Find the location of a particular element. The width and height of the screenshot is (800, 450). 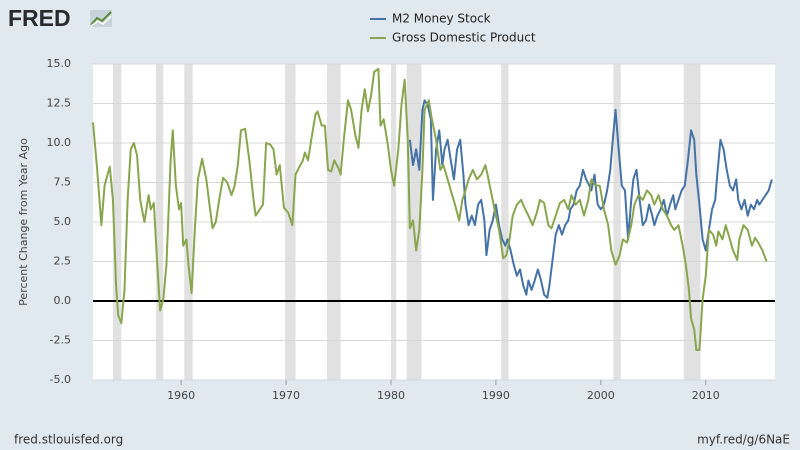

y-tick-label: 15.0 is located at coordinates (59, 63).